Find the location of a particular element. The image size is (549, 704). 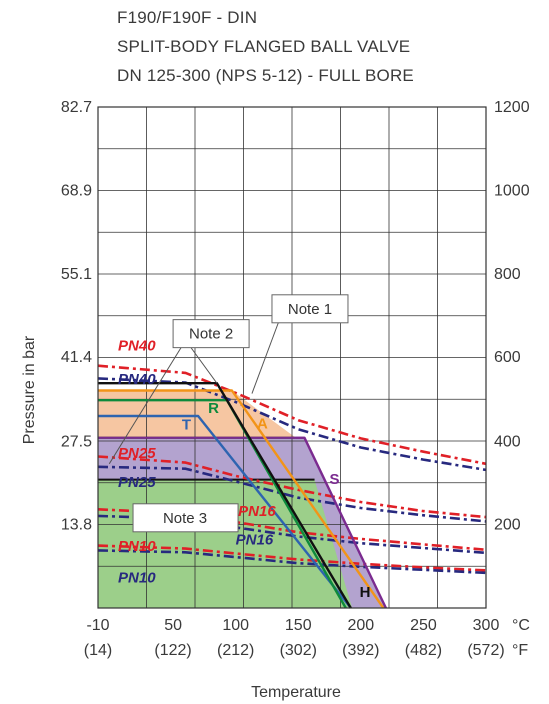

series-line-s is located at coordinates (341, 522).